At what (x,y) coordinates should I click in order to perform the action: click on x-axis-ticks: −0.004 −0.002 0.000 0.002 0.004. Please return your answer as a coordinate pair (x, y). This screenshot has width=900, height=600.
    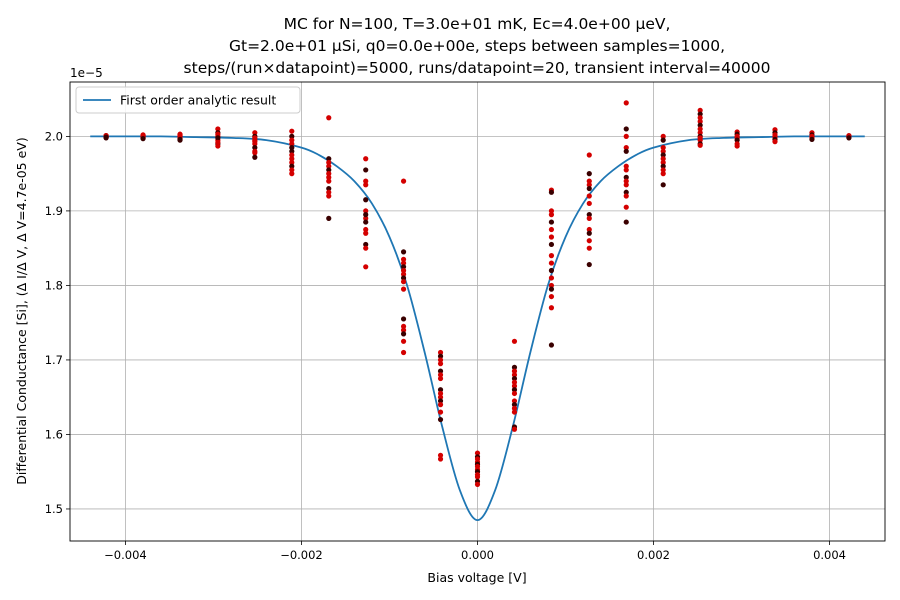
    Looking at the image, I should click on (475, 551).